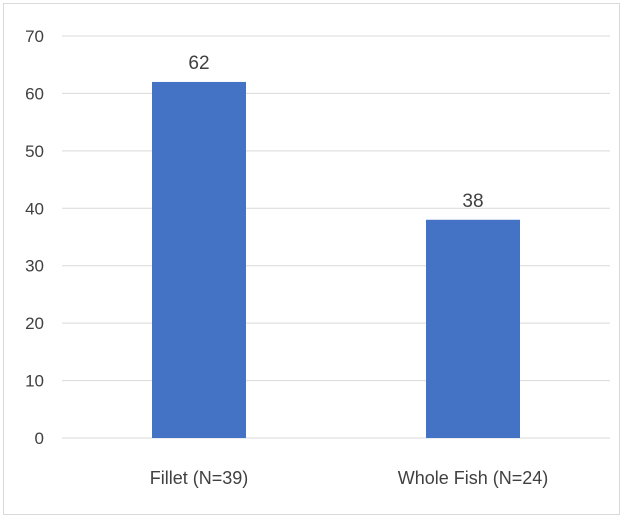  I want to click on data-label: 38, so click(472, 201).